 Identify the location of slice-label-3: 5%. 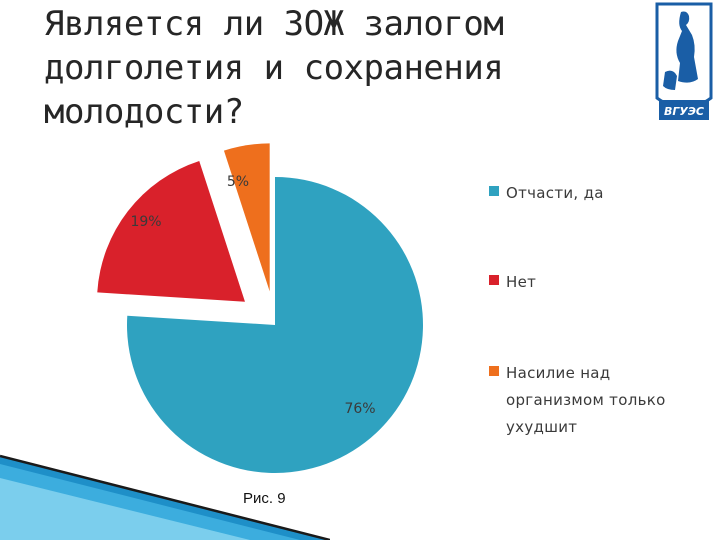
(238, 182).